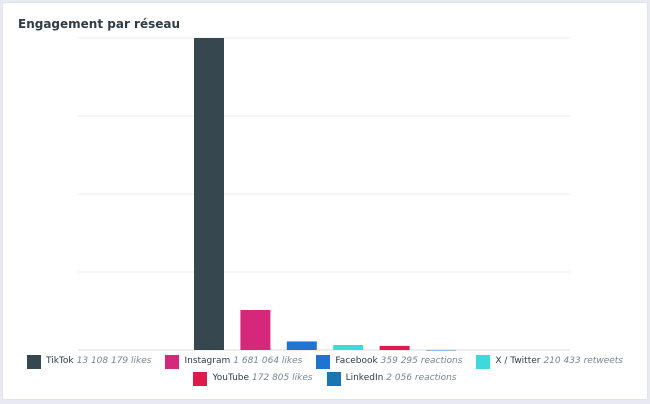  Describe the element at coordinates (301, 345) in the screenshot. I see `bar-facebook` at that location.